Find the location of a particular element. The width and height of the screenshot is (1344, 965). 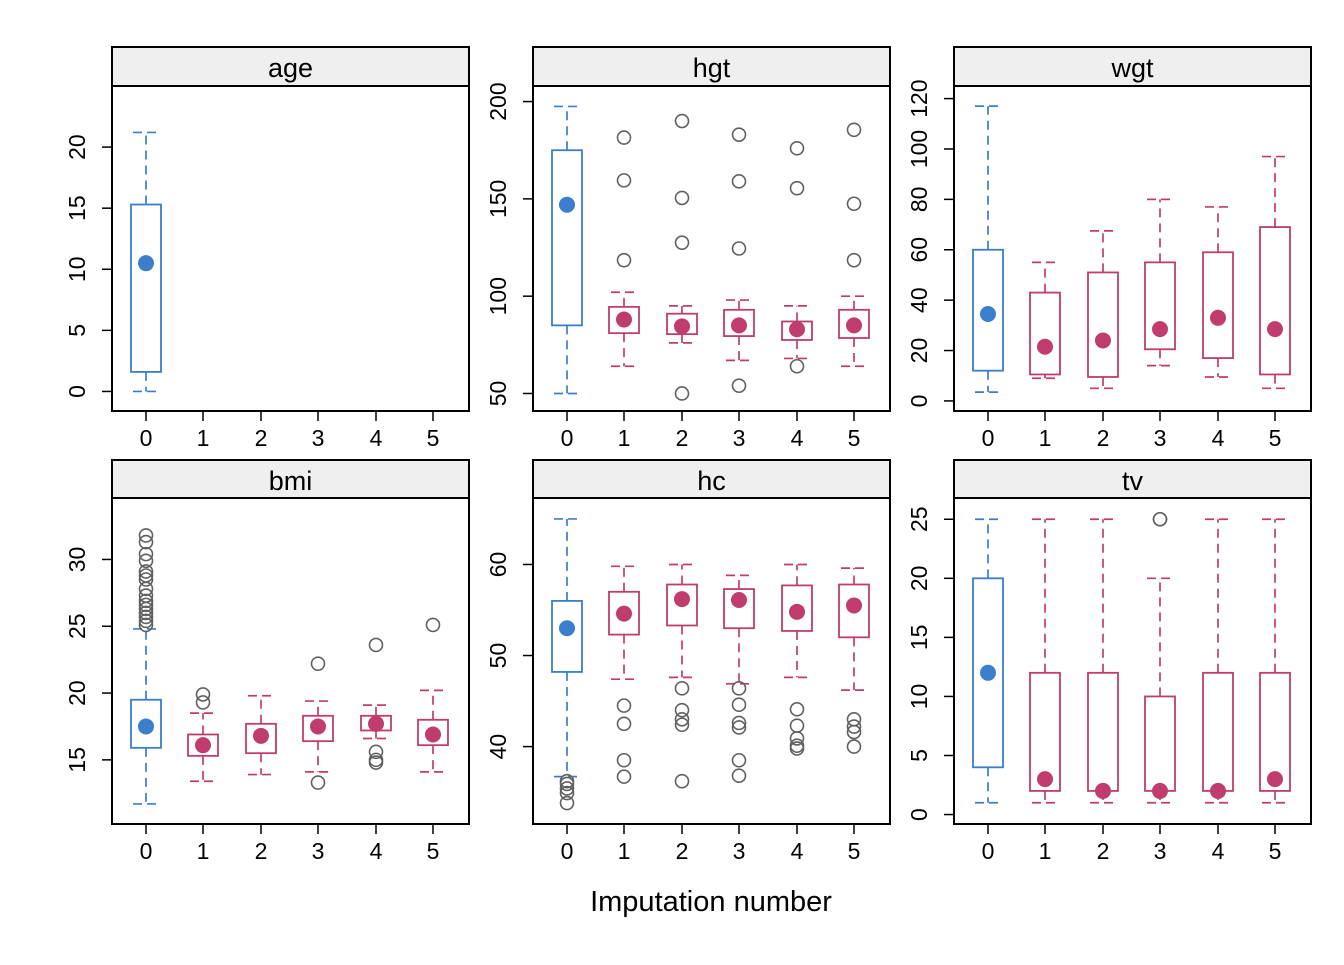

y-tick-label: 30 is located at coordinates (77, 560).